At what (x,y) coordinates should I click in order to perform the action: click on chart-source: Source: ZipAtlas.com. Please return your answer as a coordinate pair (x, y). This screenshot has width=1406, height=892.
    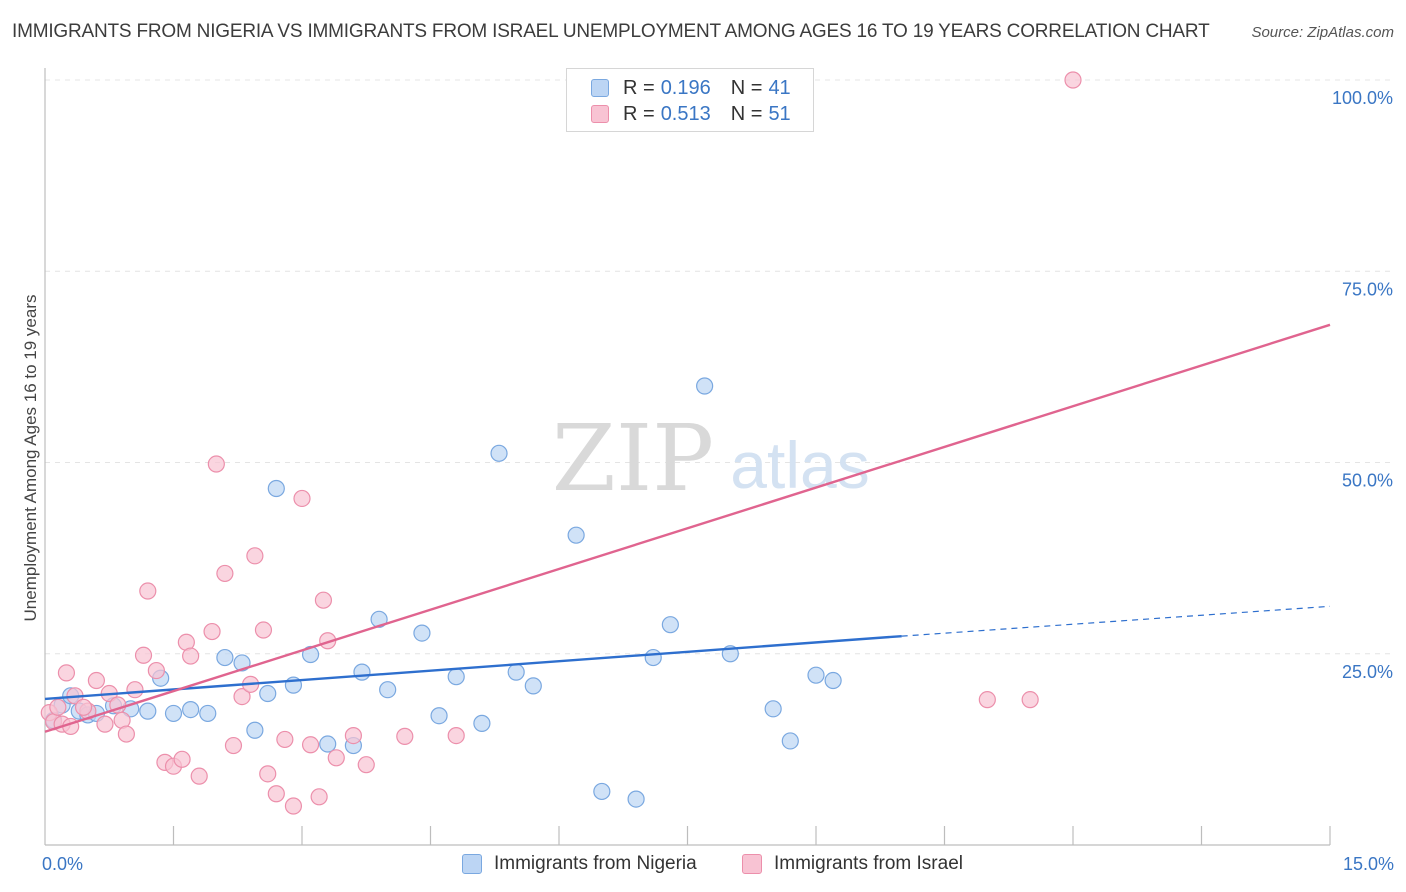
    Looking at the image, I should click on (1322, 32).